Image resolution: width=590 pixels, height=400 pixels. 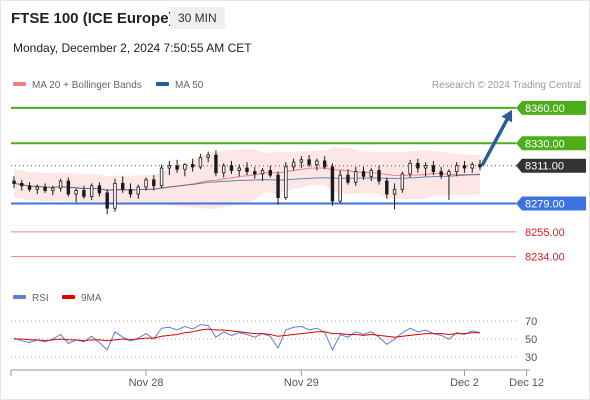 What do you see at coordinates (545, 144) in the screenshot?
I see `level-label-resistance: 8330.00` at bounding box center [545, 144].